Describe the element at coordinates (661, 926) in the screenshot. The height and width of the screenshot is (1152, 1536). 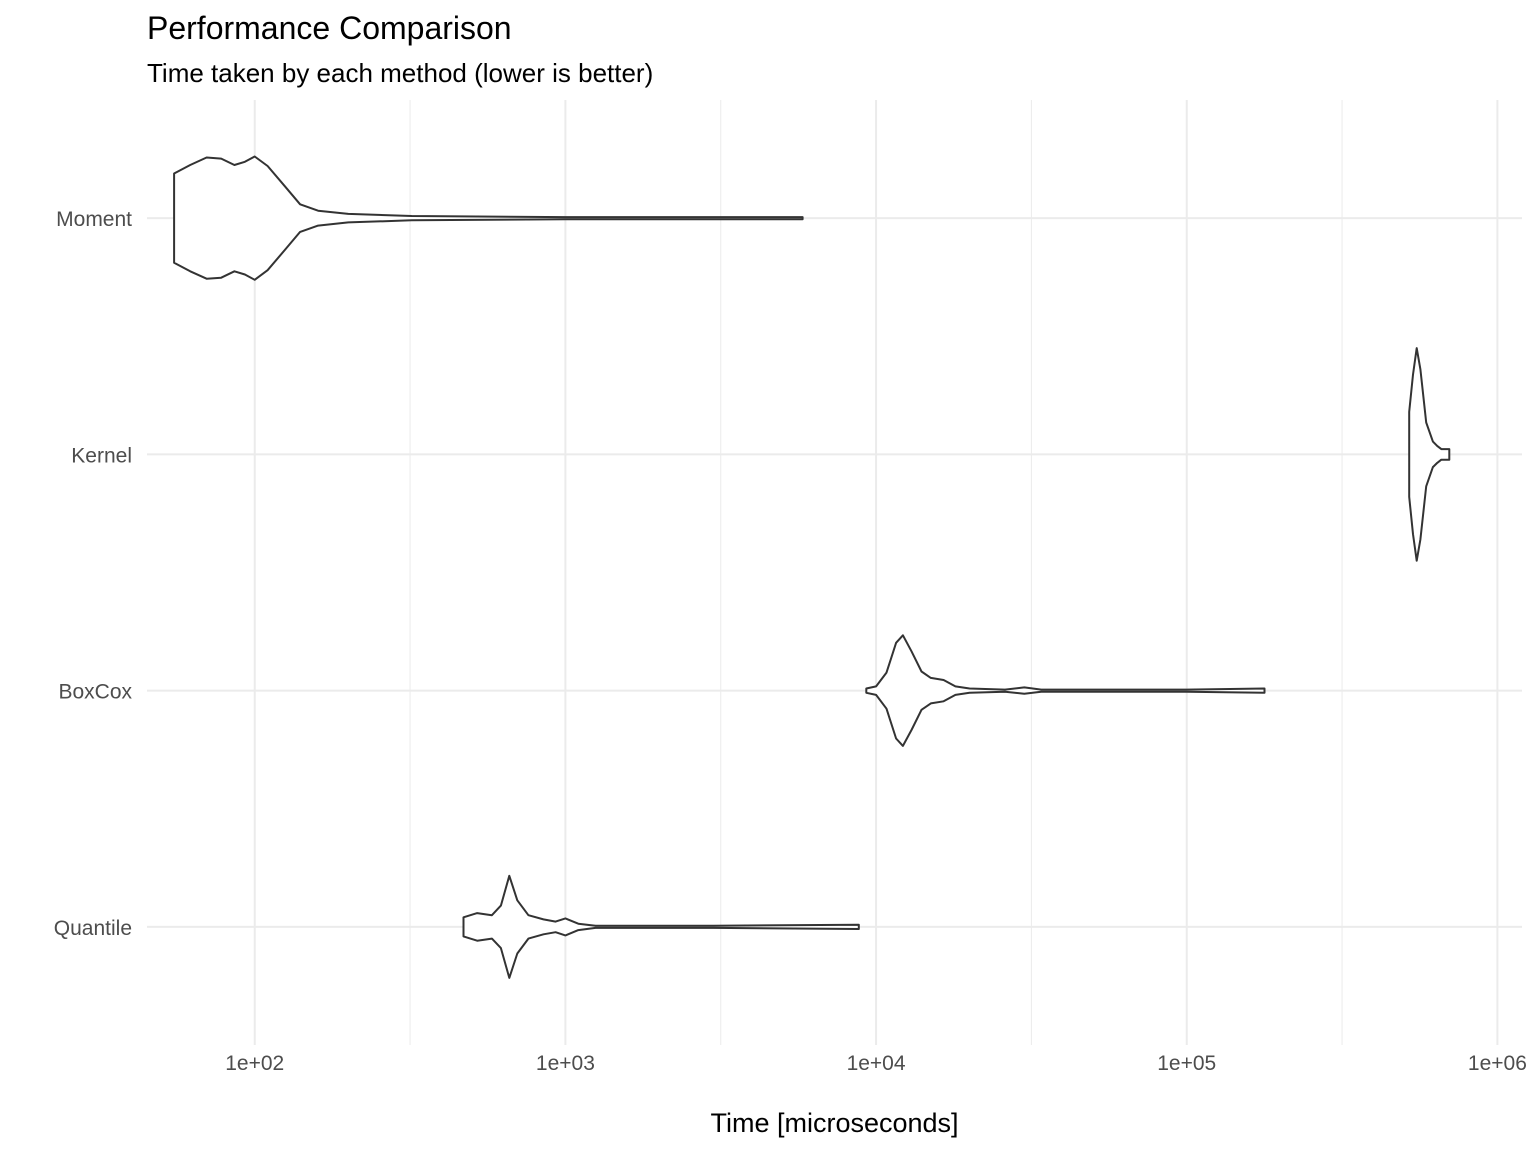
I see `violin-quantile` at that location.